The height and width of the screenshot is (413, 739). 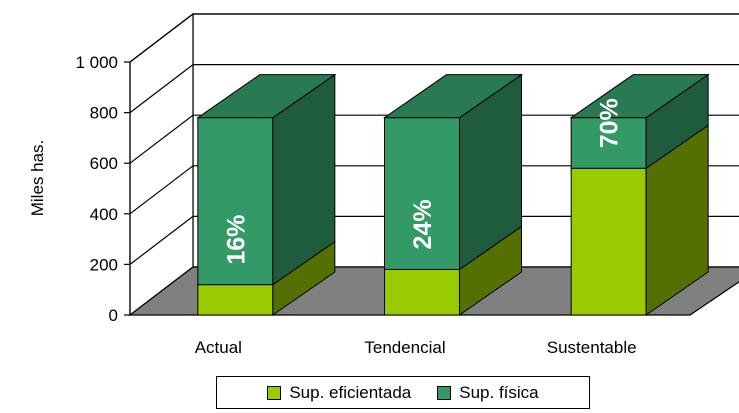 I want to click on legend-label-eficientada: Sup. eficientada, so click(x=350, y=392).